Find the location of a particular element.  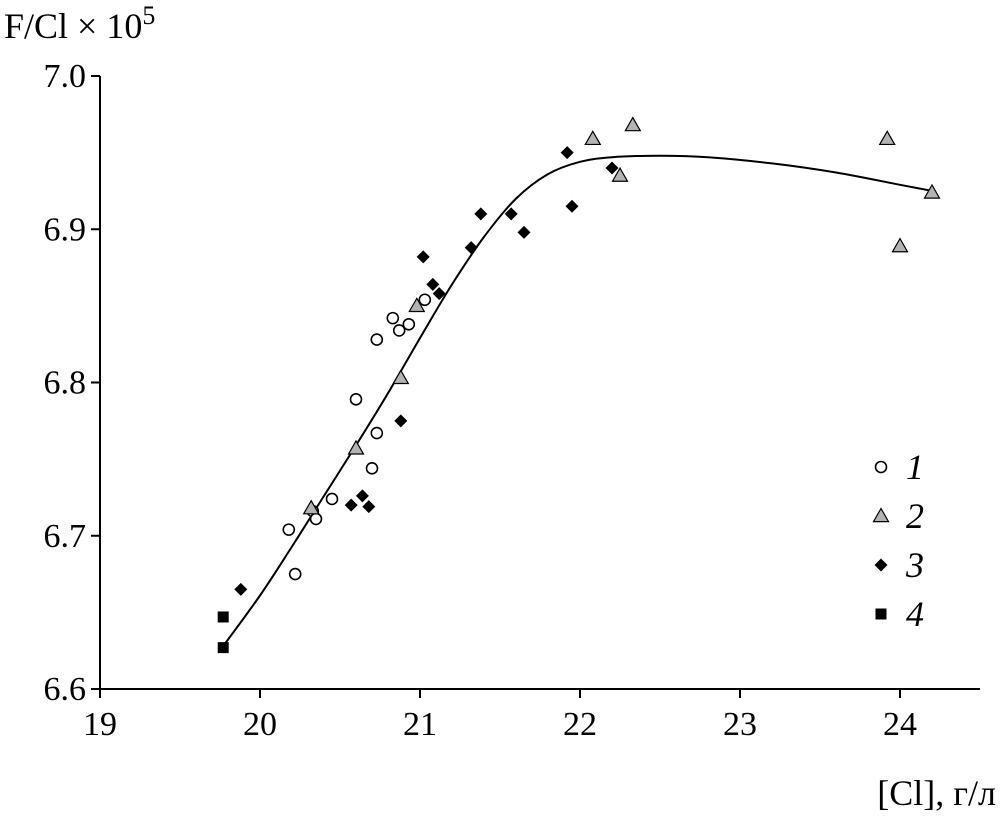

x-axis-ticks: 19 20 21 22 23 24 is located at coordinates (500, 716).